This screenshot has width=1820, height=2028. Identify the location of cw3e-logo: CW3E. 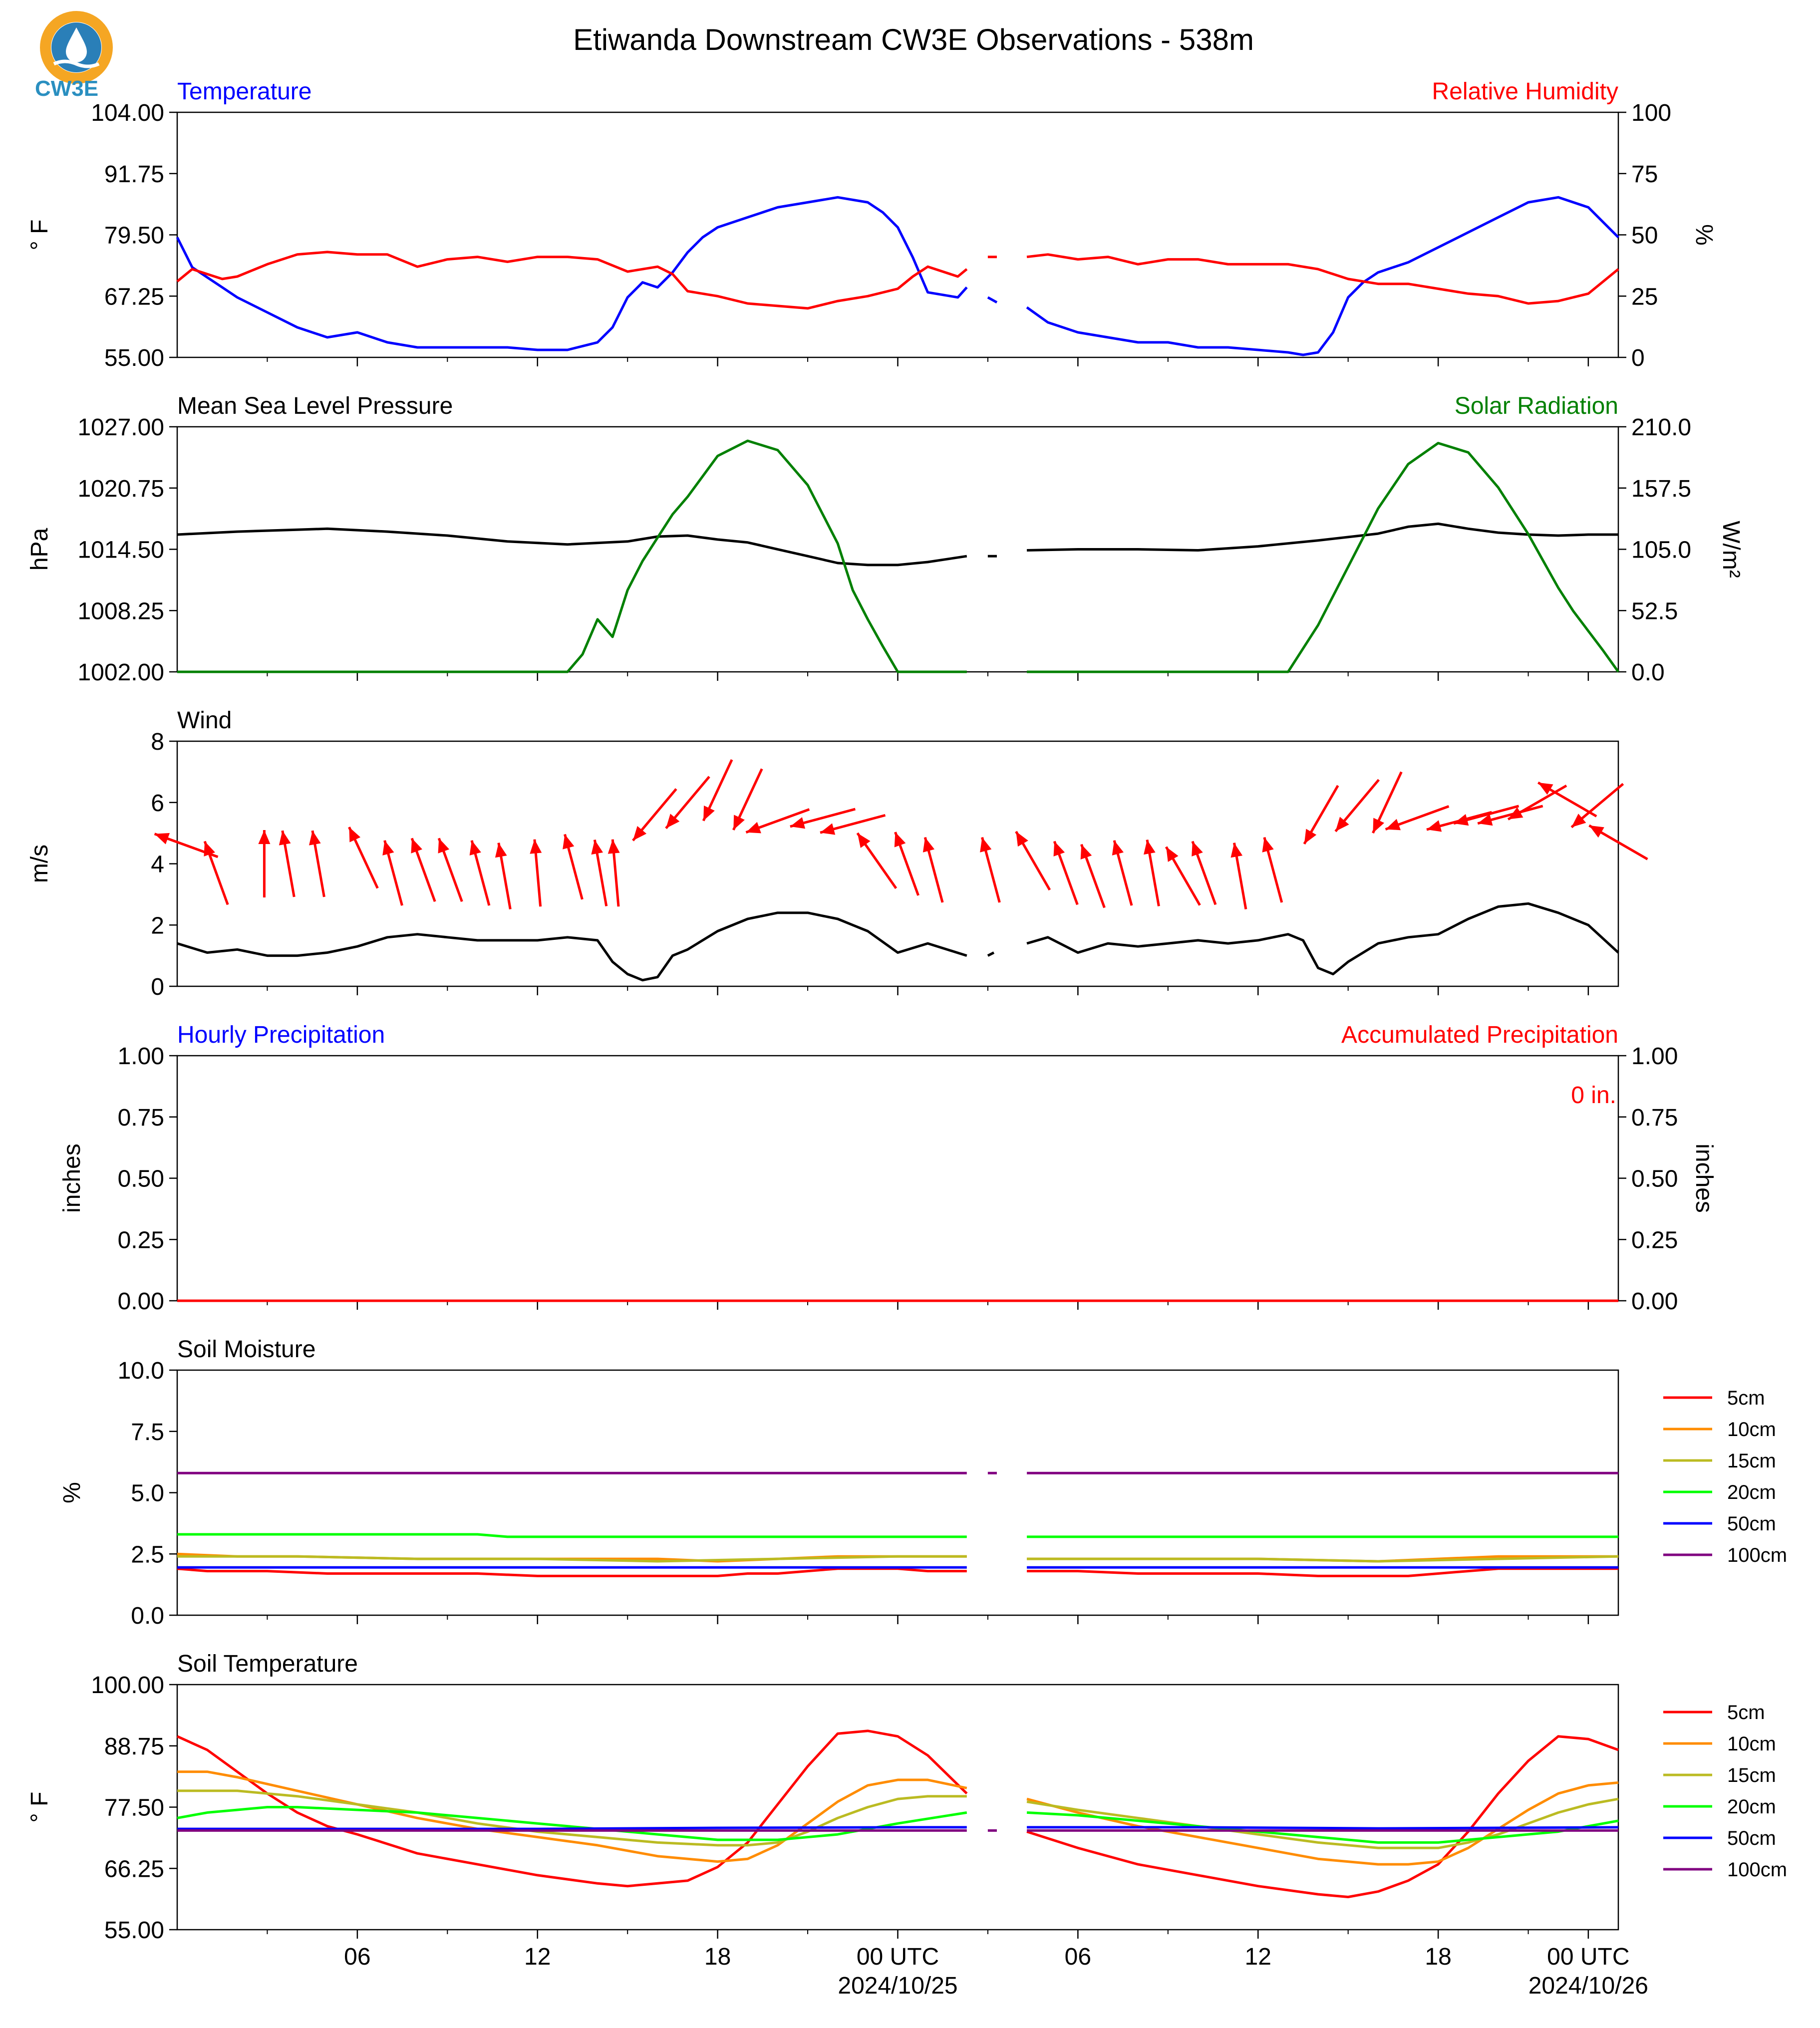
(74, 56).